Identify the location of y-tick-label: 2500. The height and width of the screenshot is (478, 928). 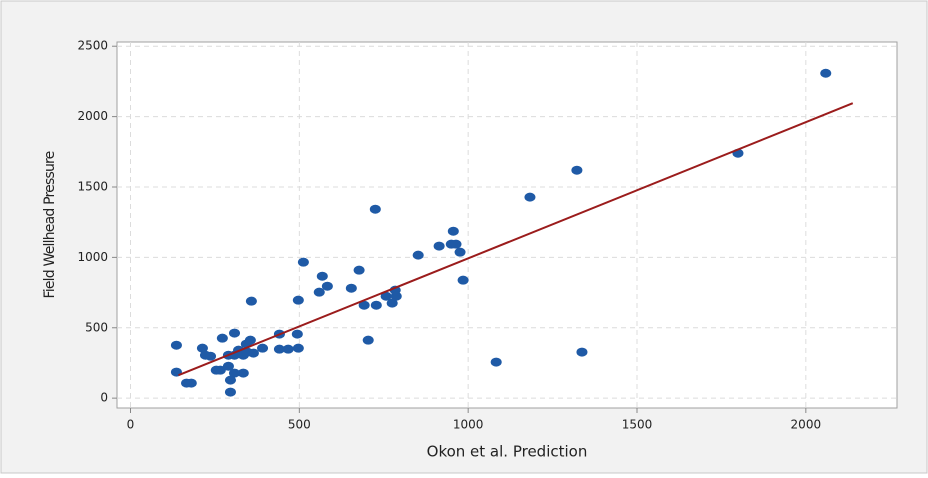
(92, 46).